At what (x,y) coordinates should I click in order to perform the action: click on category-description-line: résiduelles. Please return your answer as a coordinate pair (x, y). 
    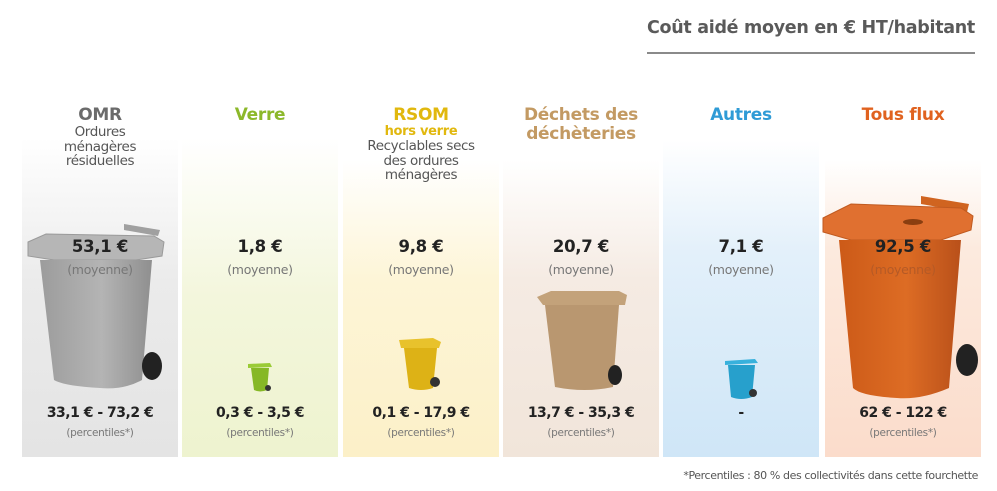
    Looking at the image, I should click on (100, 161).